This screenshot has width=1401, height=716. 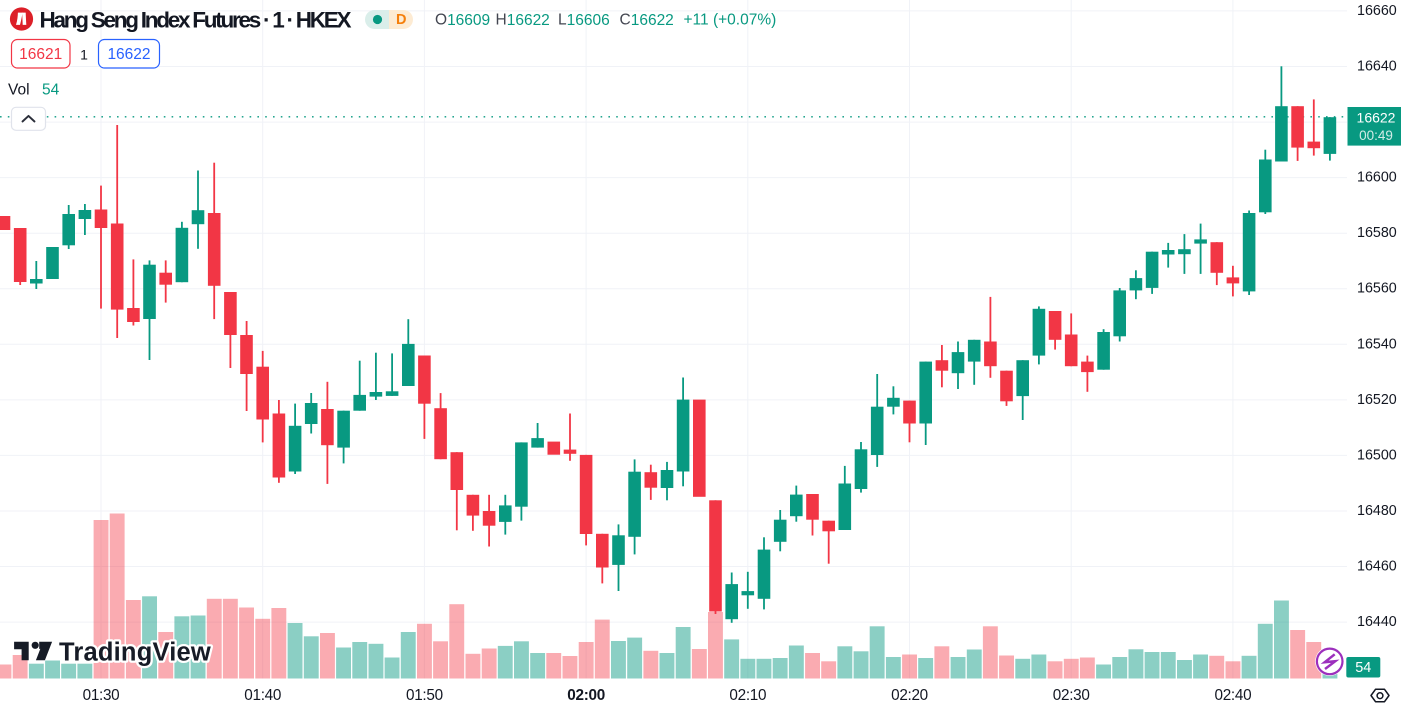 What do you see at coordinates (586, 695) in the screenshot?
I see `svg-text: 02:00` at bounding box center [586, 695].